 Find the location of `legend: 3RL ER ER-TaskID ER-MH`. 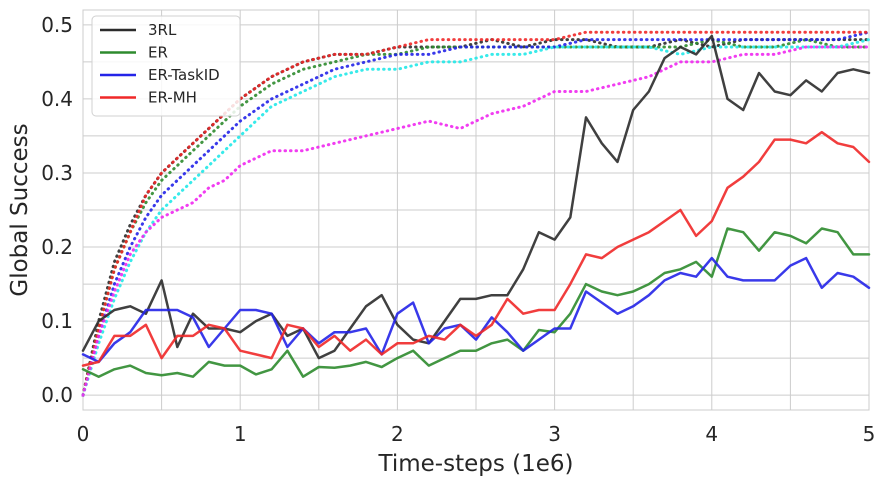

legend: 3RL ER ER-TaskID ER-MH is located at coordinates (166, 66).